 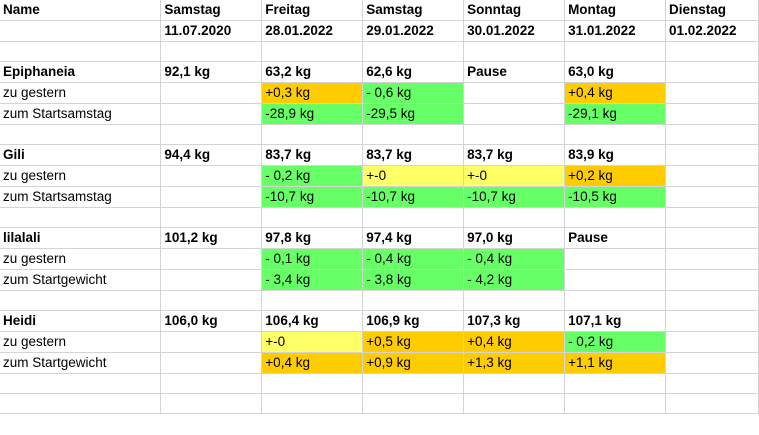 I want to click on row-label: zum Startsamstag, so click(x=81, y=197).